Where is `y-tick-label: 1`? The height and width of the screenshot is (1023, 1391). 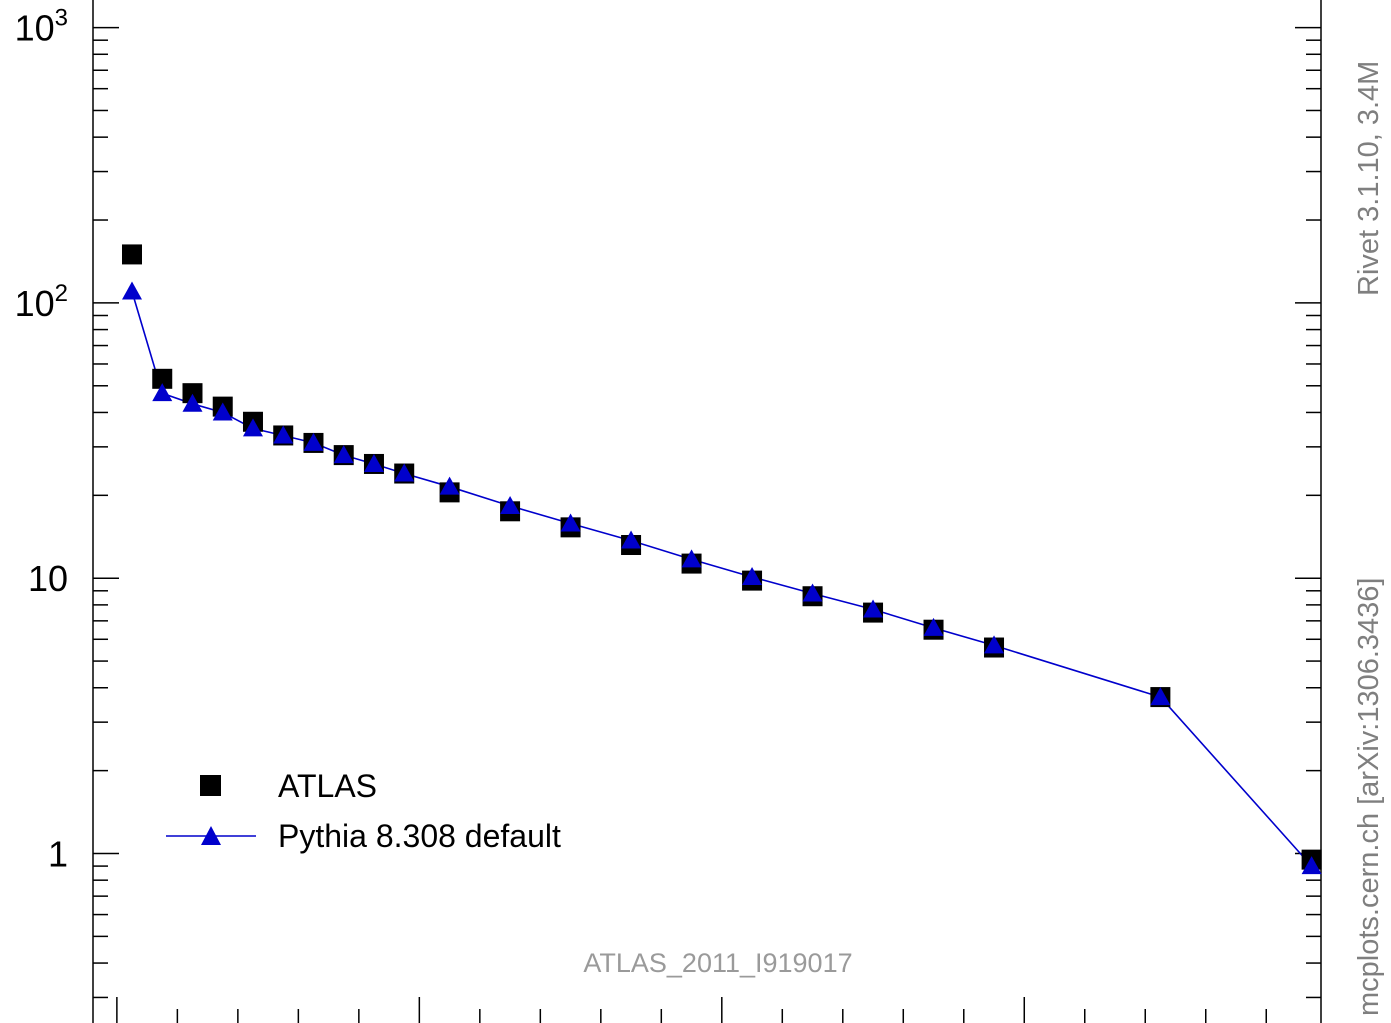 y-tick-label: 1 is located at coordinates (58, 854).